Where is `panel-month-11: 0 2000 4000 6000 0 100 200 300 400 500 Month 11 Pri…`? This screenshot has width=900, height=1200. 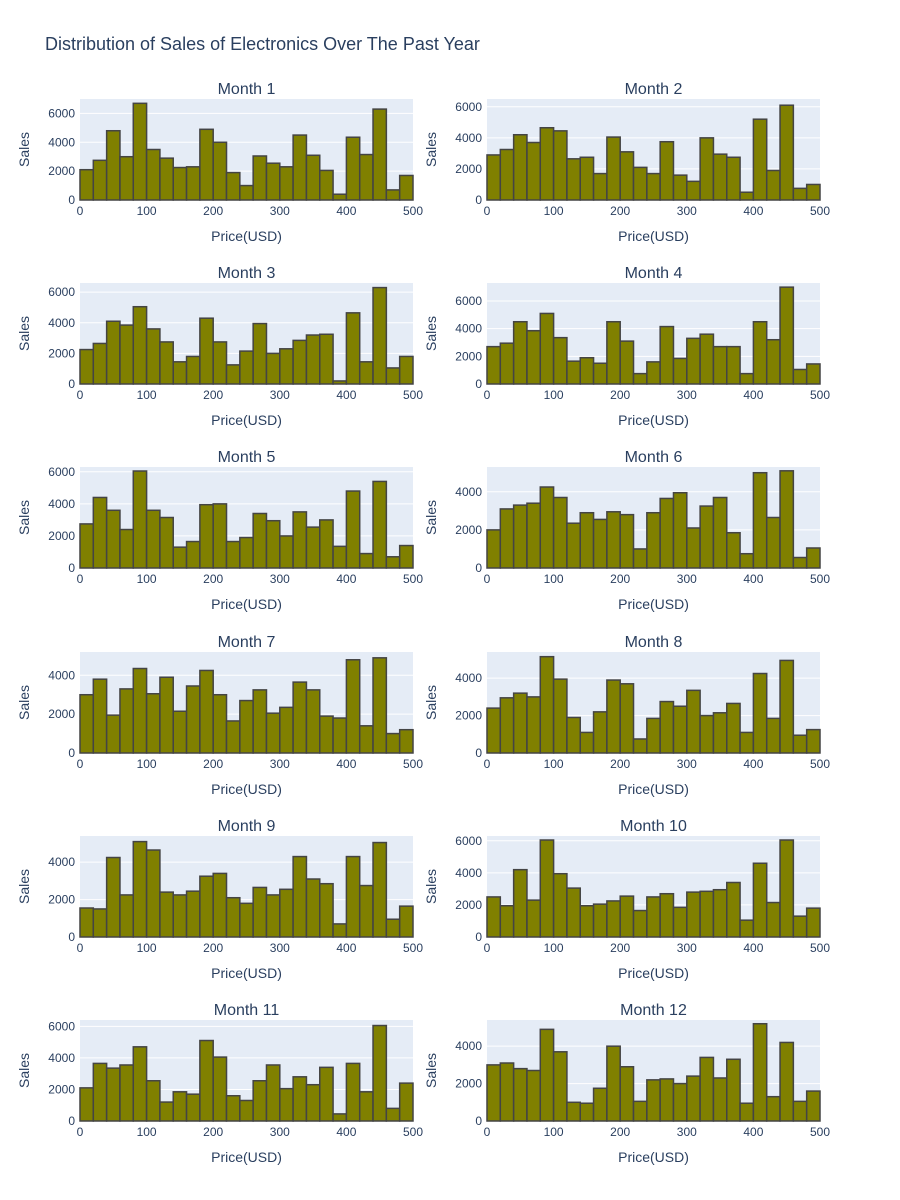 panel-month-11: 0 2000 4000 6000 0 100 200 300 400 500 Month 11 Pri… is located at coordinates (219, 1083).